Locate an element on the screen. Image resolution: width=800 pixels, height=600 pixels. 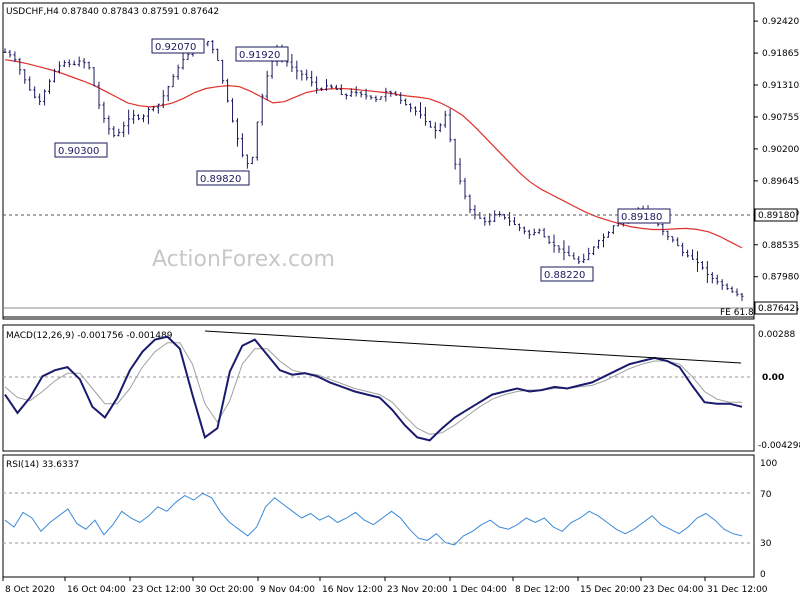
macd-tick-bottom: -0.004298 is located at coordinates (779, 446).